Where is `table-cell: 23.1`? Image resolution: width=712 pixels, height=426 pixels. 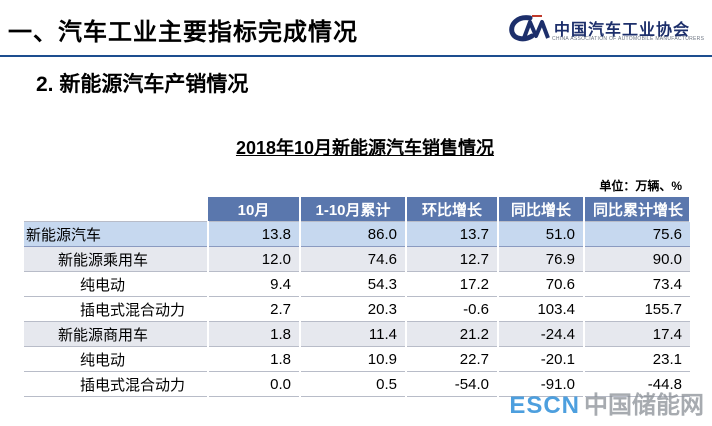
table-cell: 23.1 is located at coordinates (636, 359).